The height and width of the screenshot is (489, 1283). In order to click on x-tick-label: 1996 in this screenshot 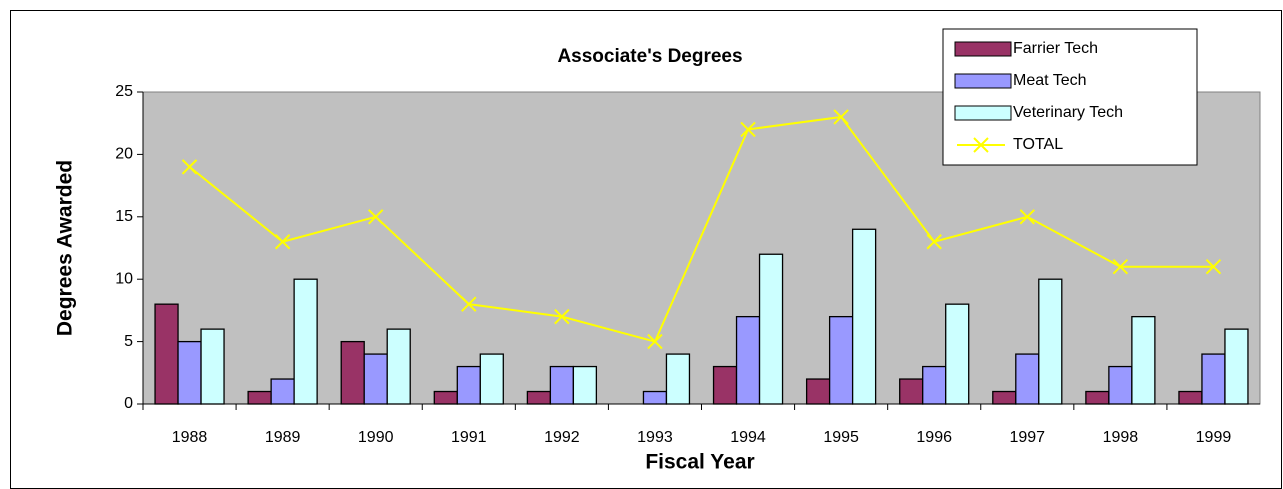, I will do `click(934, 437)`.